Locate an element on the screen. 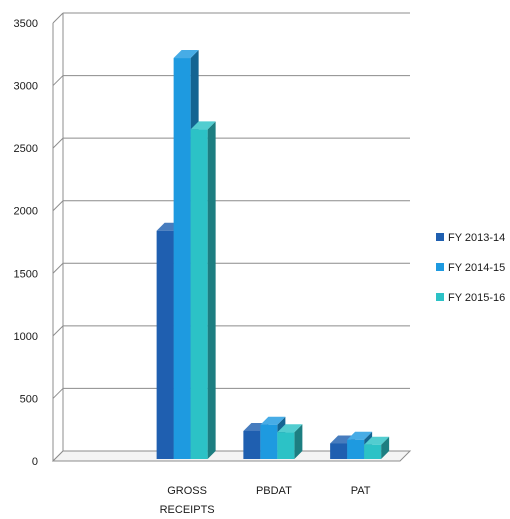 This screenshot has height=519, width=510. y-tick-labels: 0 500 1000 1500 2000 2500 3000 3500 is located at coordinates (26, 243).